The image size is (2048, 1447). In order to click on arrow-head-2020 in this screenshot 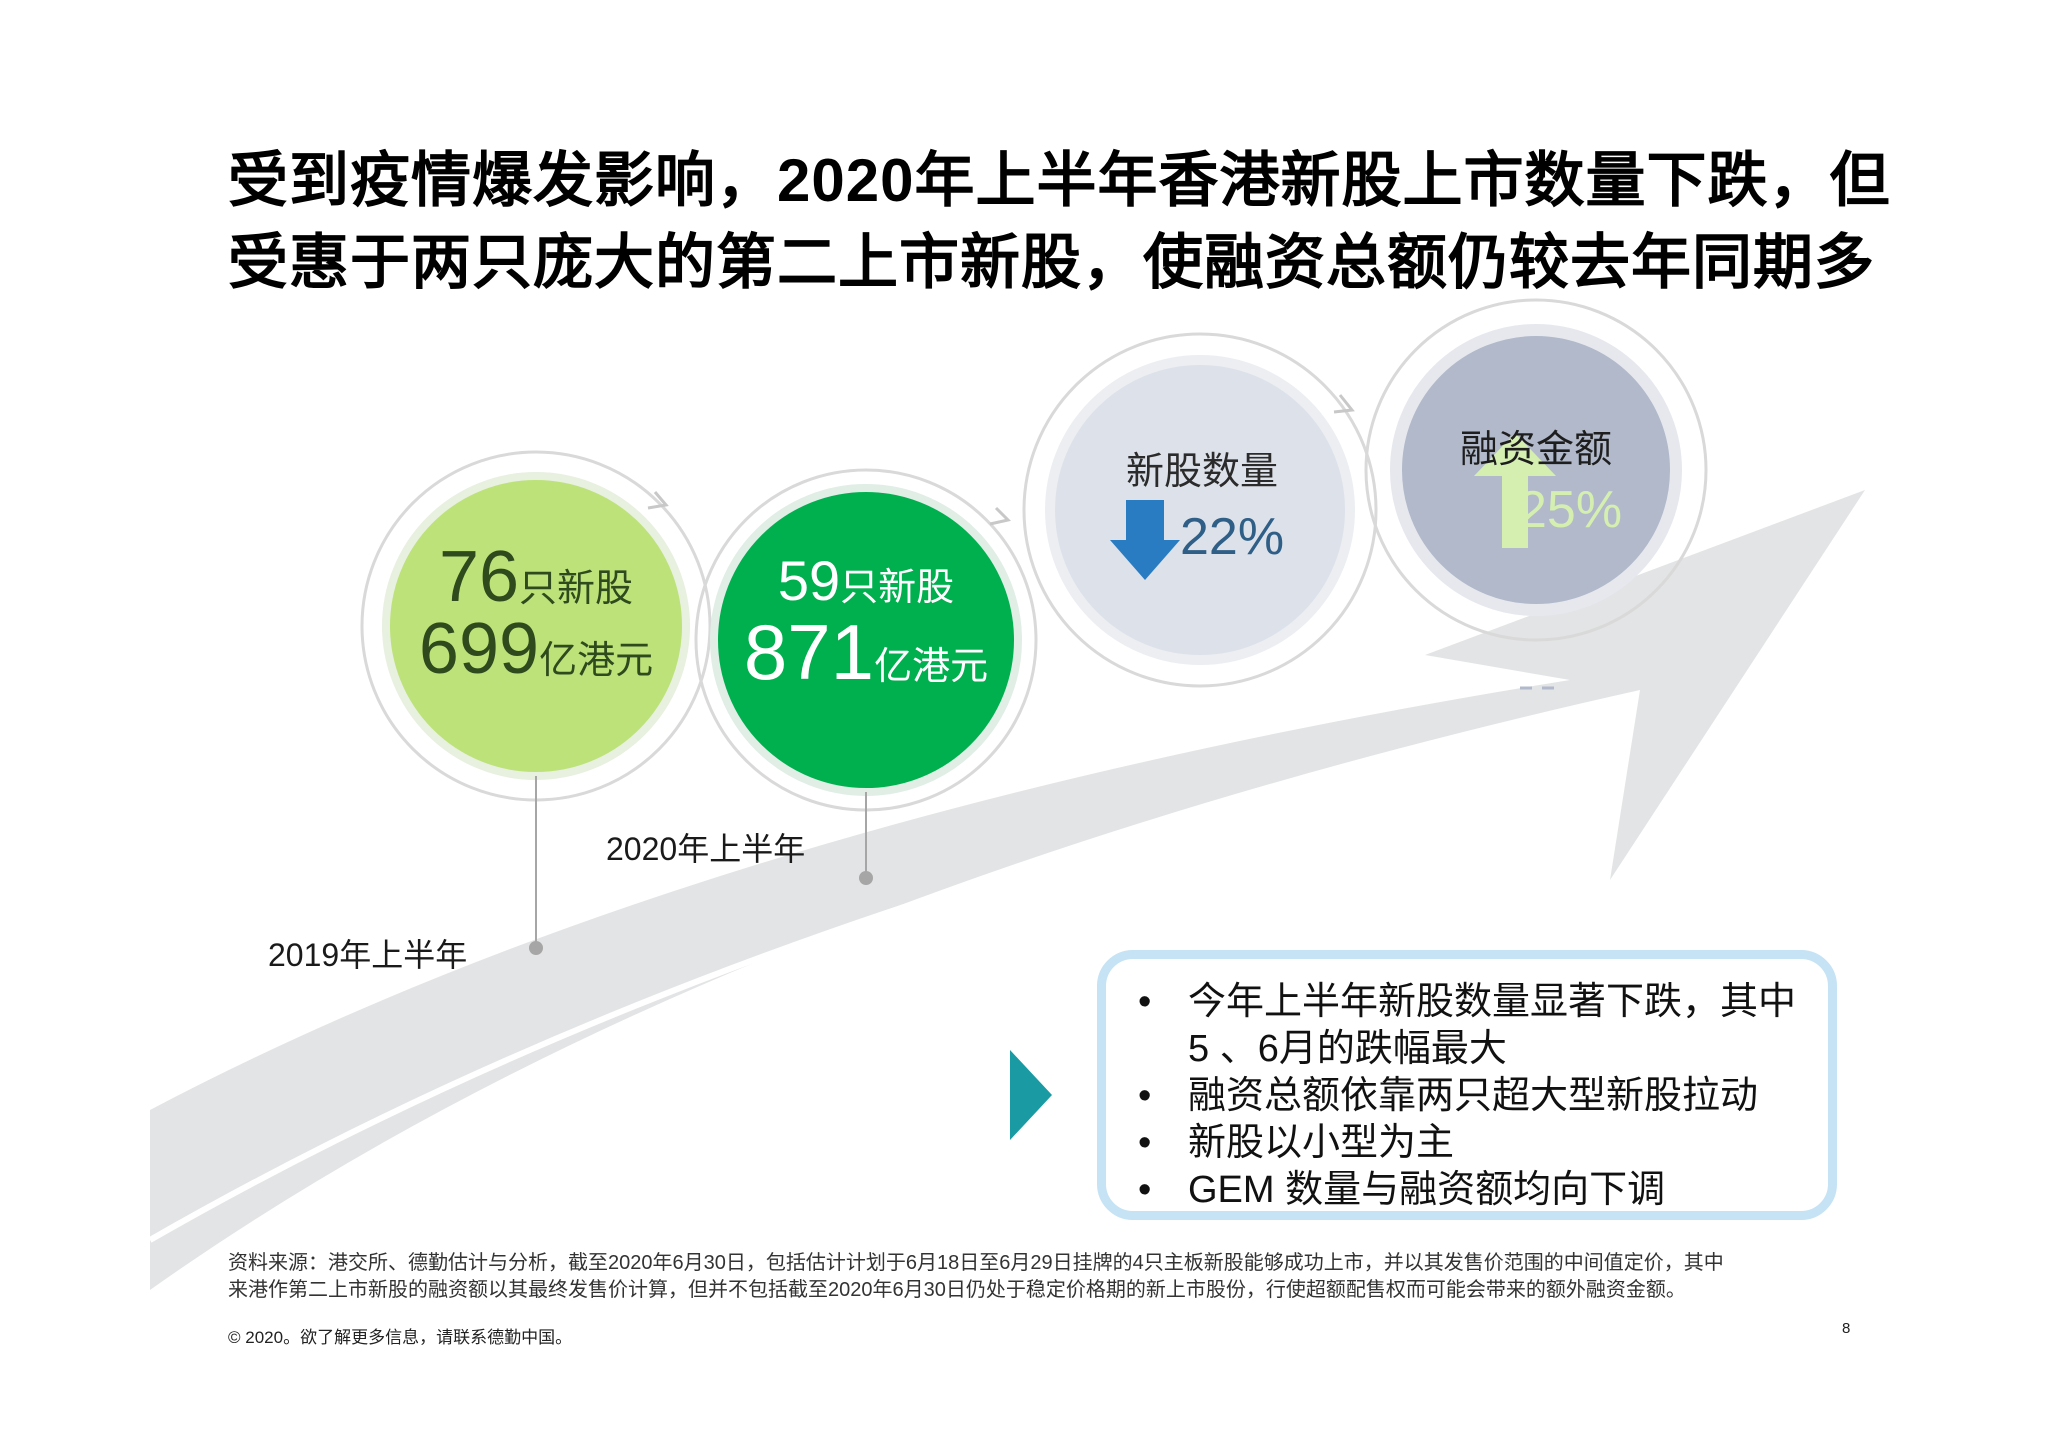, I will do `click(1000, 516)`.